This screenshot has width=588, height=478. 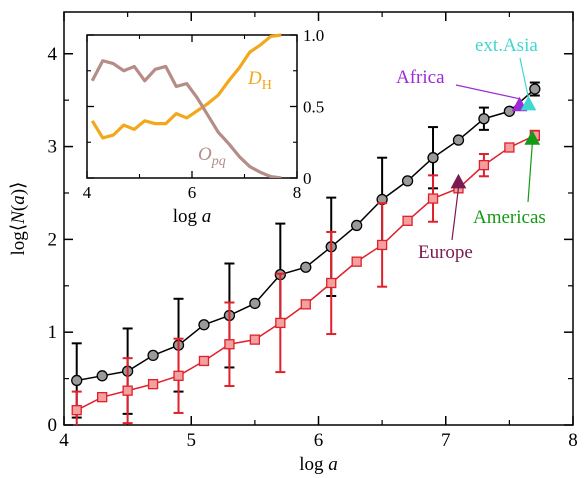 I want to click on inset-x-axis-label: log a, so click(x=192, y=216).